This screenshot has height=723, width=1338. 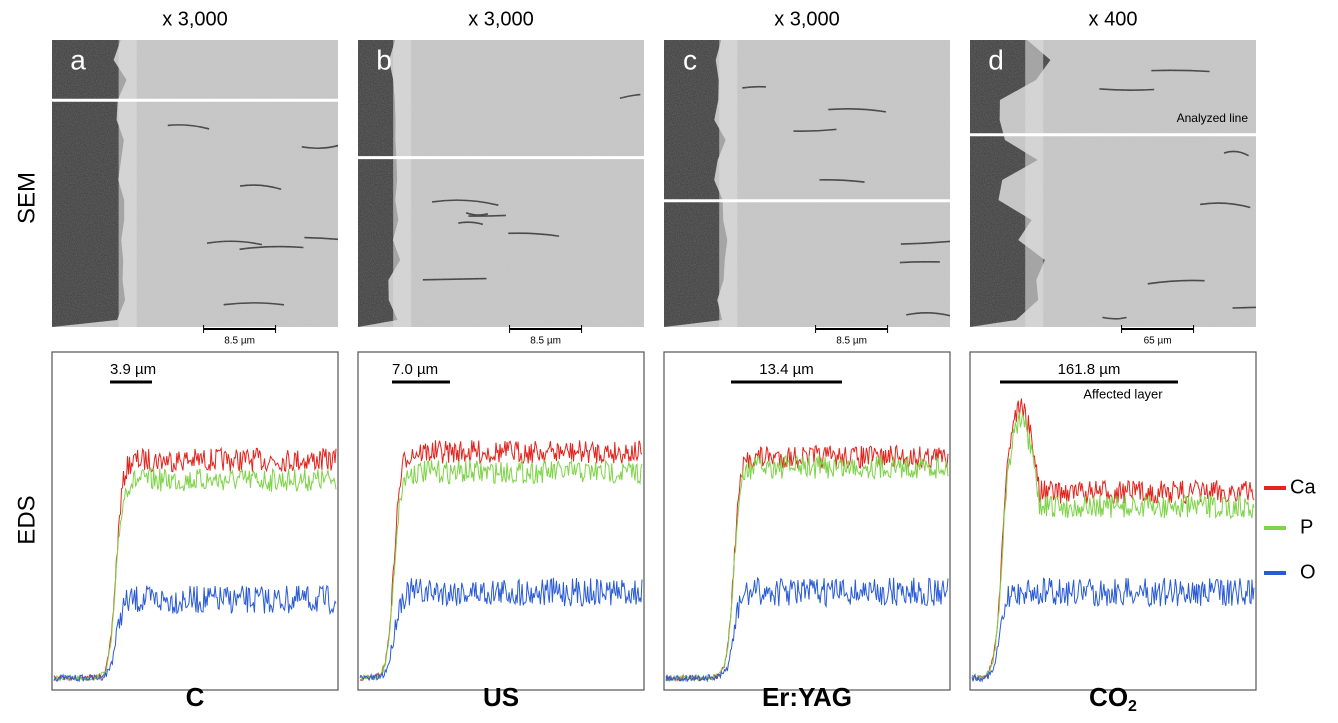 I want to click on sem-image: b, so click(x=501, y=183).